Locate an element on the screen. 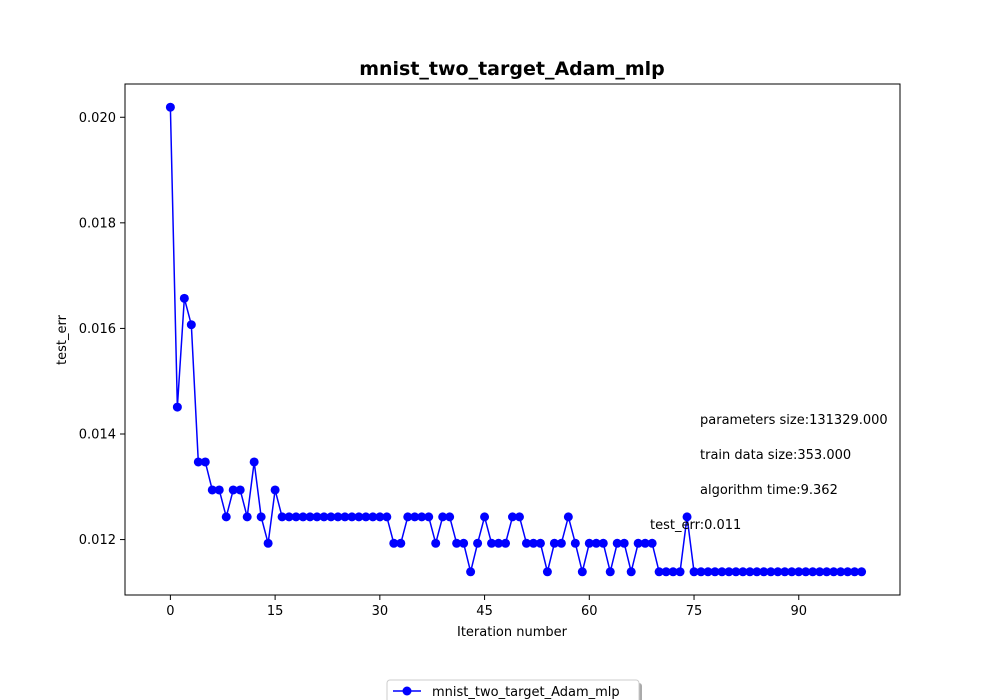  annotation-parameters-size: parameters size:131329.000 is located at coordinates (794, 420).